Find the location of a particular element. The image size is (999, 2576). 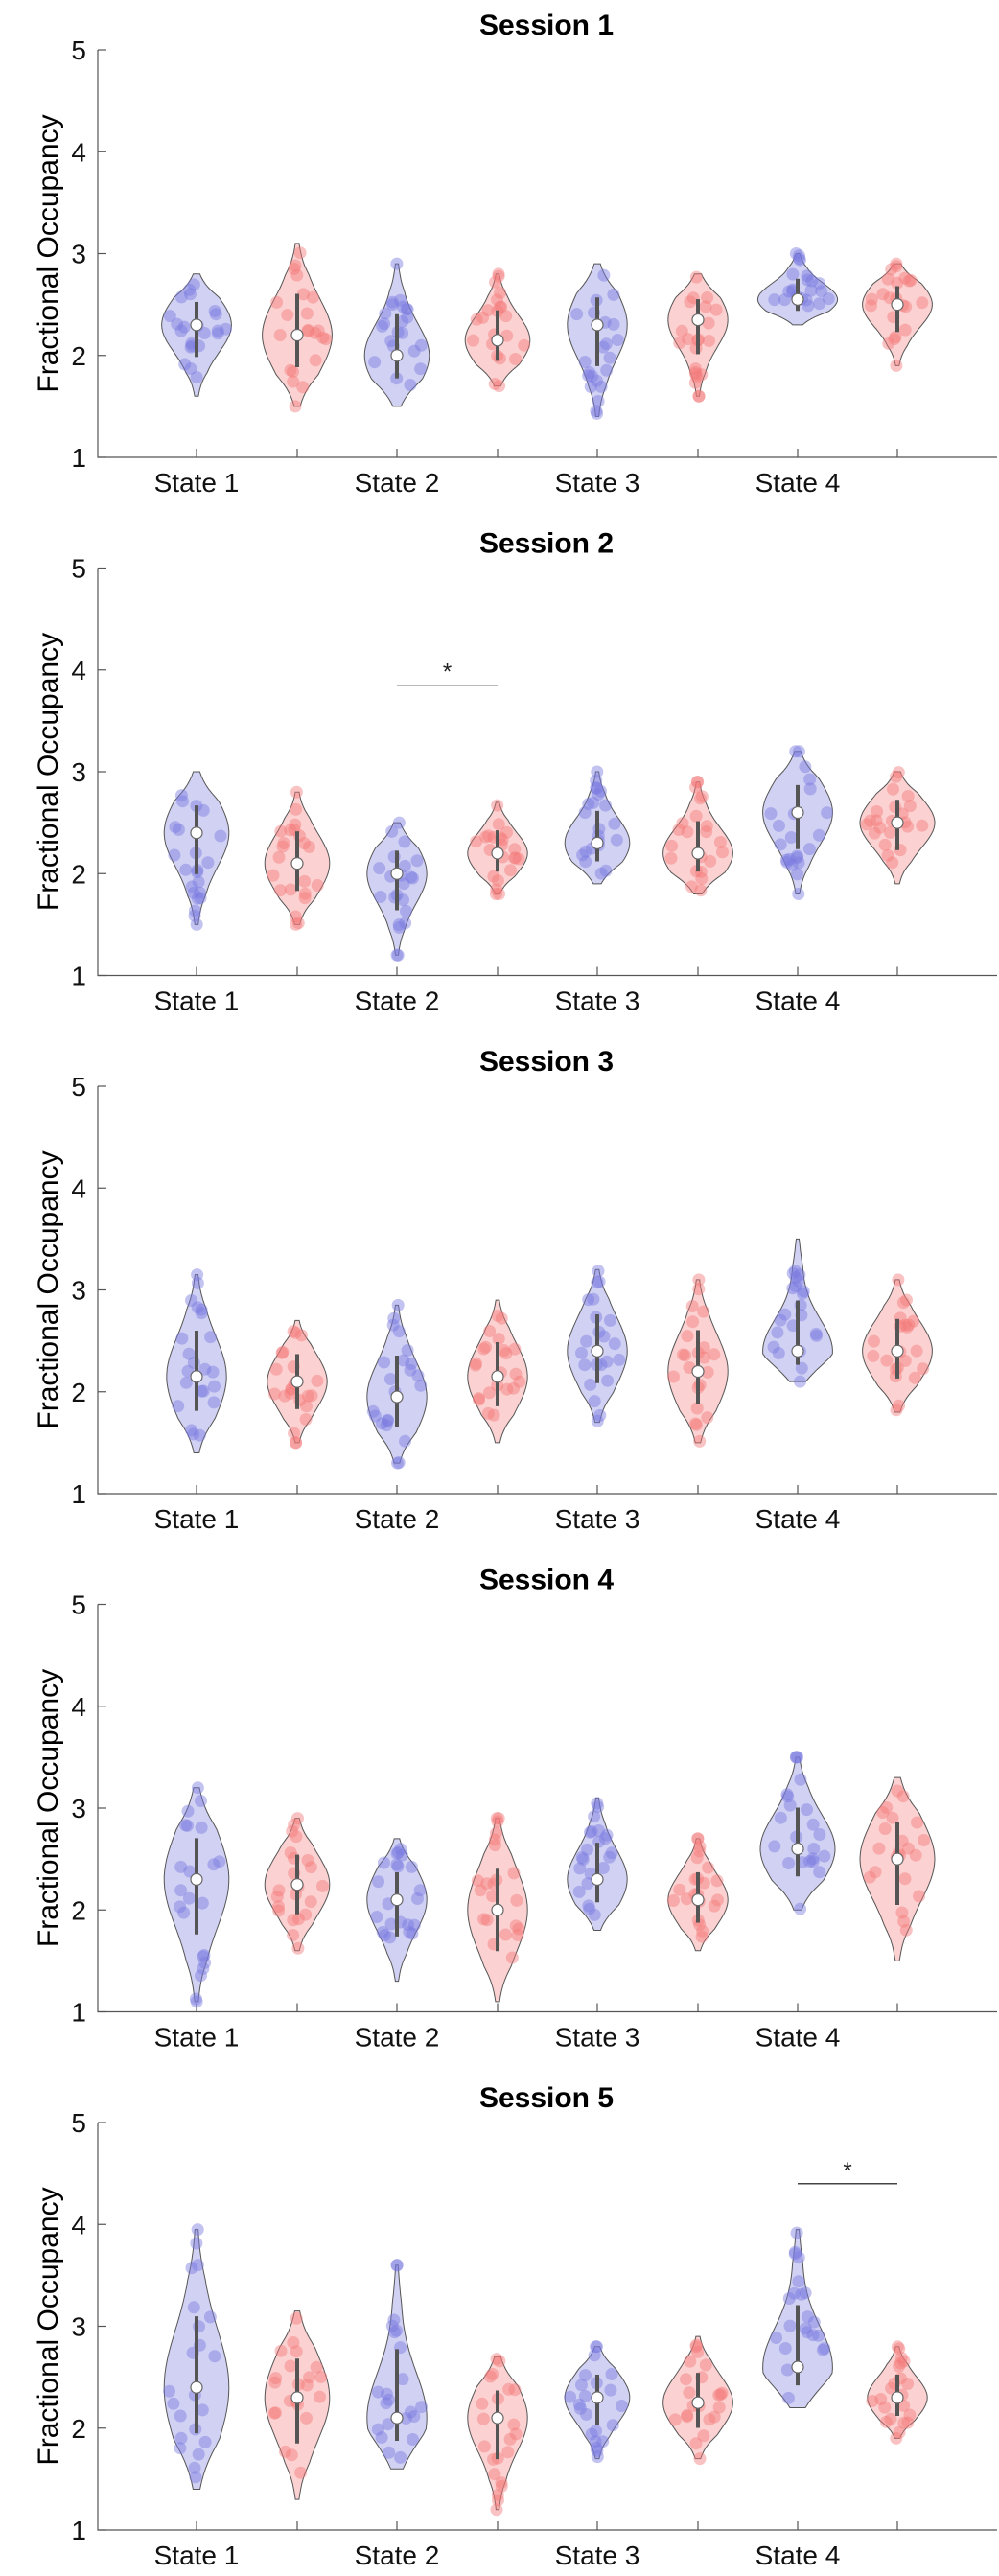

y-axis-label: Fractional Occupancy is located at coordinates (48, 2326).